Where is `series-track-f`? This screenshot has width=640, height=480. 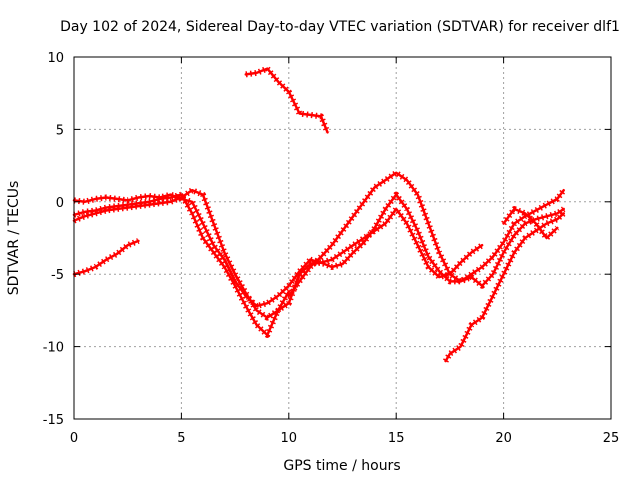 series-track-f is located at coordinates (426, 233).